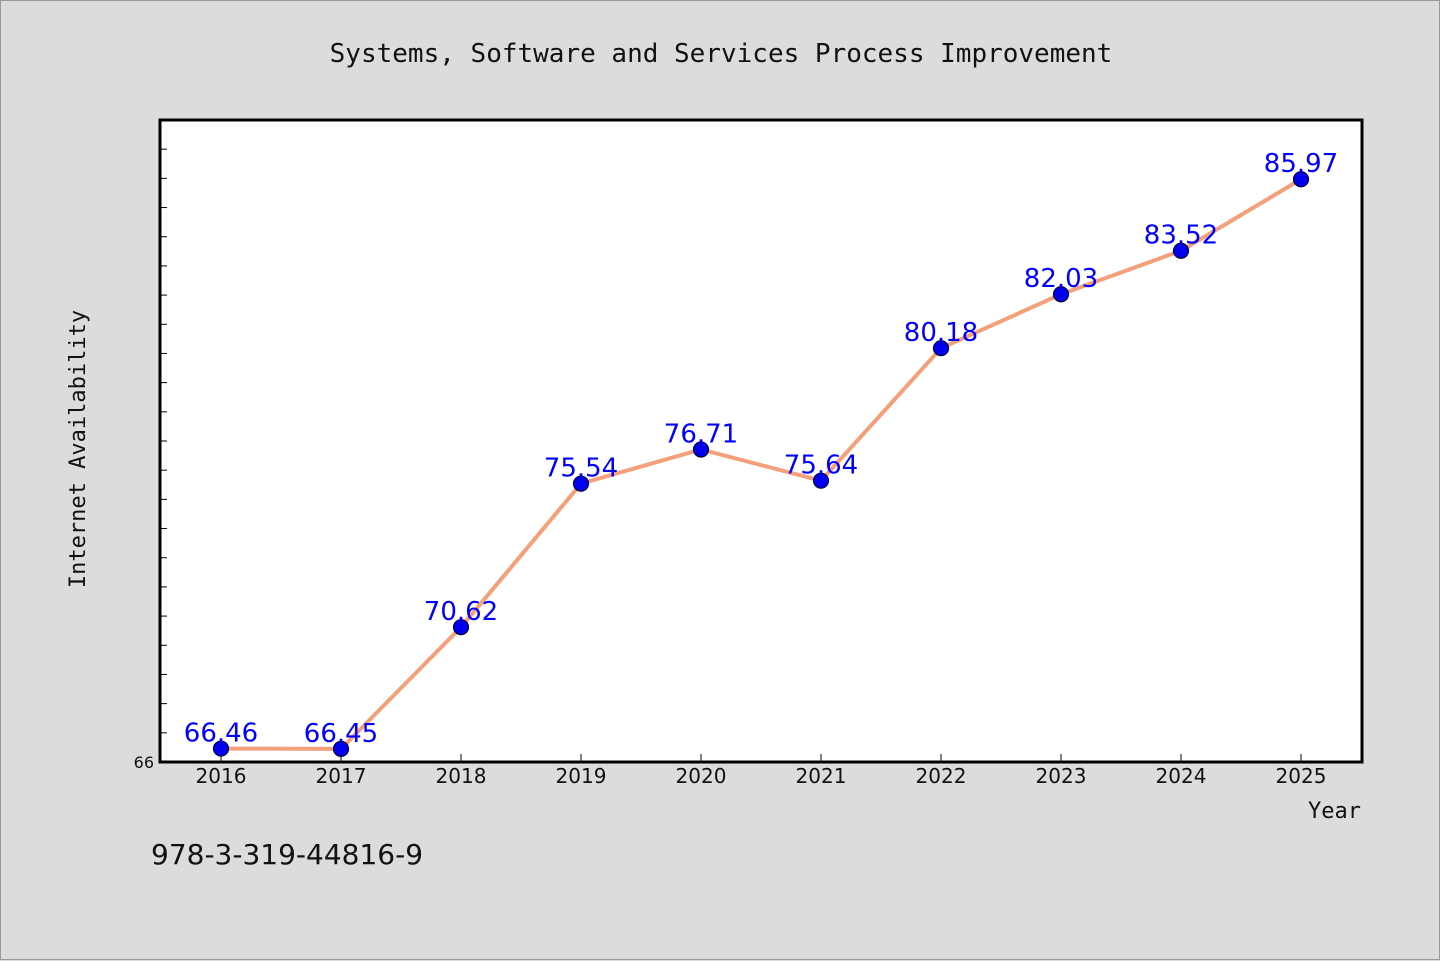 This screenshot has width=1440, height=961. I want to click on y-tick-label: 66, so click(144, 762).